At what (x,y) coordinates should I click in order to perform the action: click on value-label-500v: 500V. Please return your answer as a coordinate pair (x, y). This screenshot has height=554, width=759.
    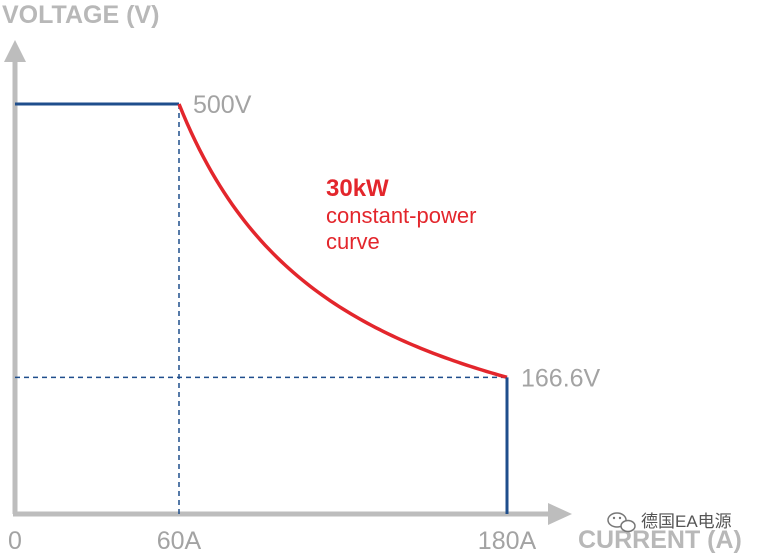
    Looking at the image, I should click on (222, 105).